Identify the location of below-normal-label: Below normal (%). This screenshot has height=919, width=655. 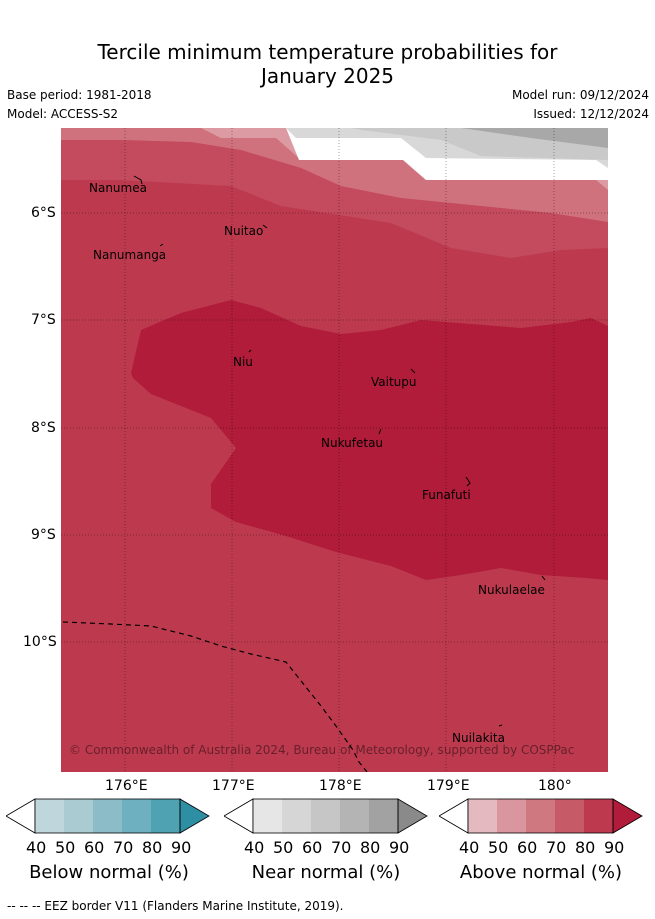
(109, 872).